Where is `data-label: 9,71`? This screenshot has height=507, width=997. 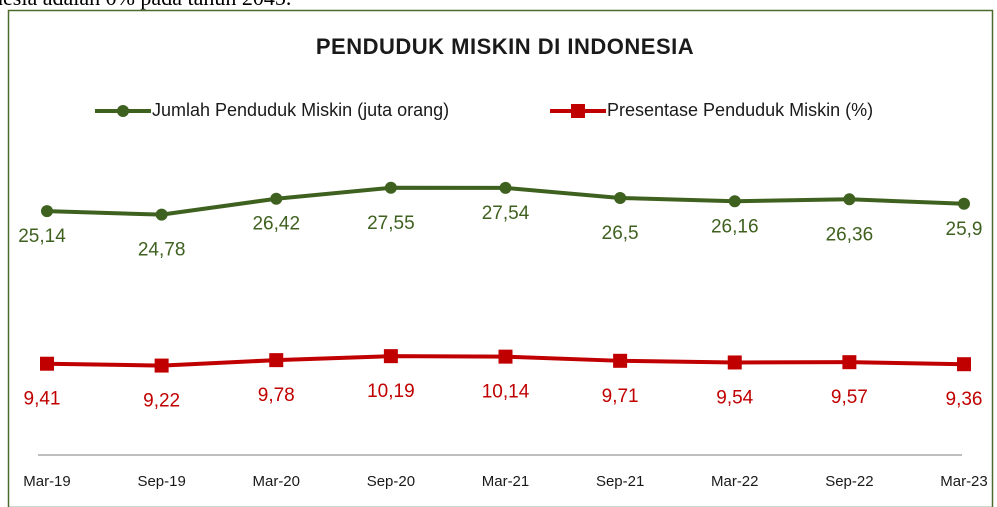
data-label: 9,71 is located at coordinates (620, 396).